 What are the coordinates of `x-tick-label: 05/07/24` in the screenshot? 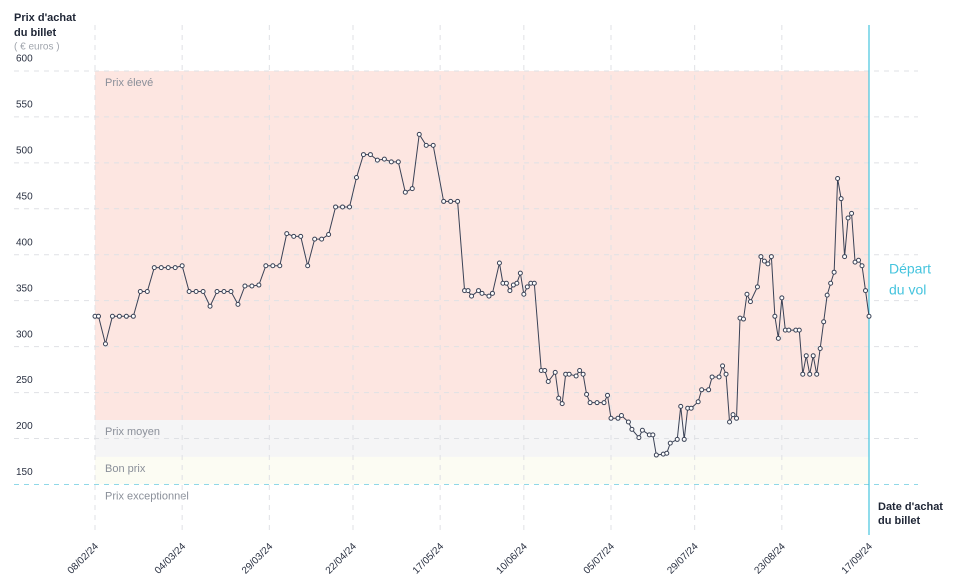 It's located at (600, 559).